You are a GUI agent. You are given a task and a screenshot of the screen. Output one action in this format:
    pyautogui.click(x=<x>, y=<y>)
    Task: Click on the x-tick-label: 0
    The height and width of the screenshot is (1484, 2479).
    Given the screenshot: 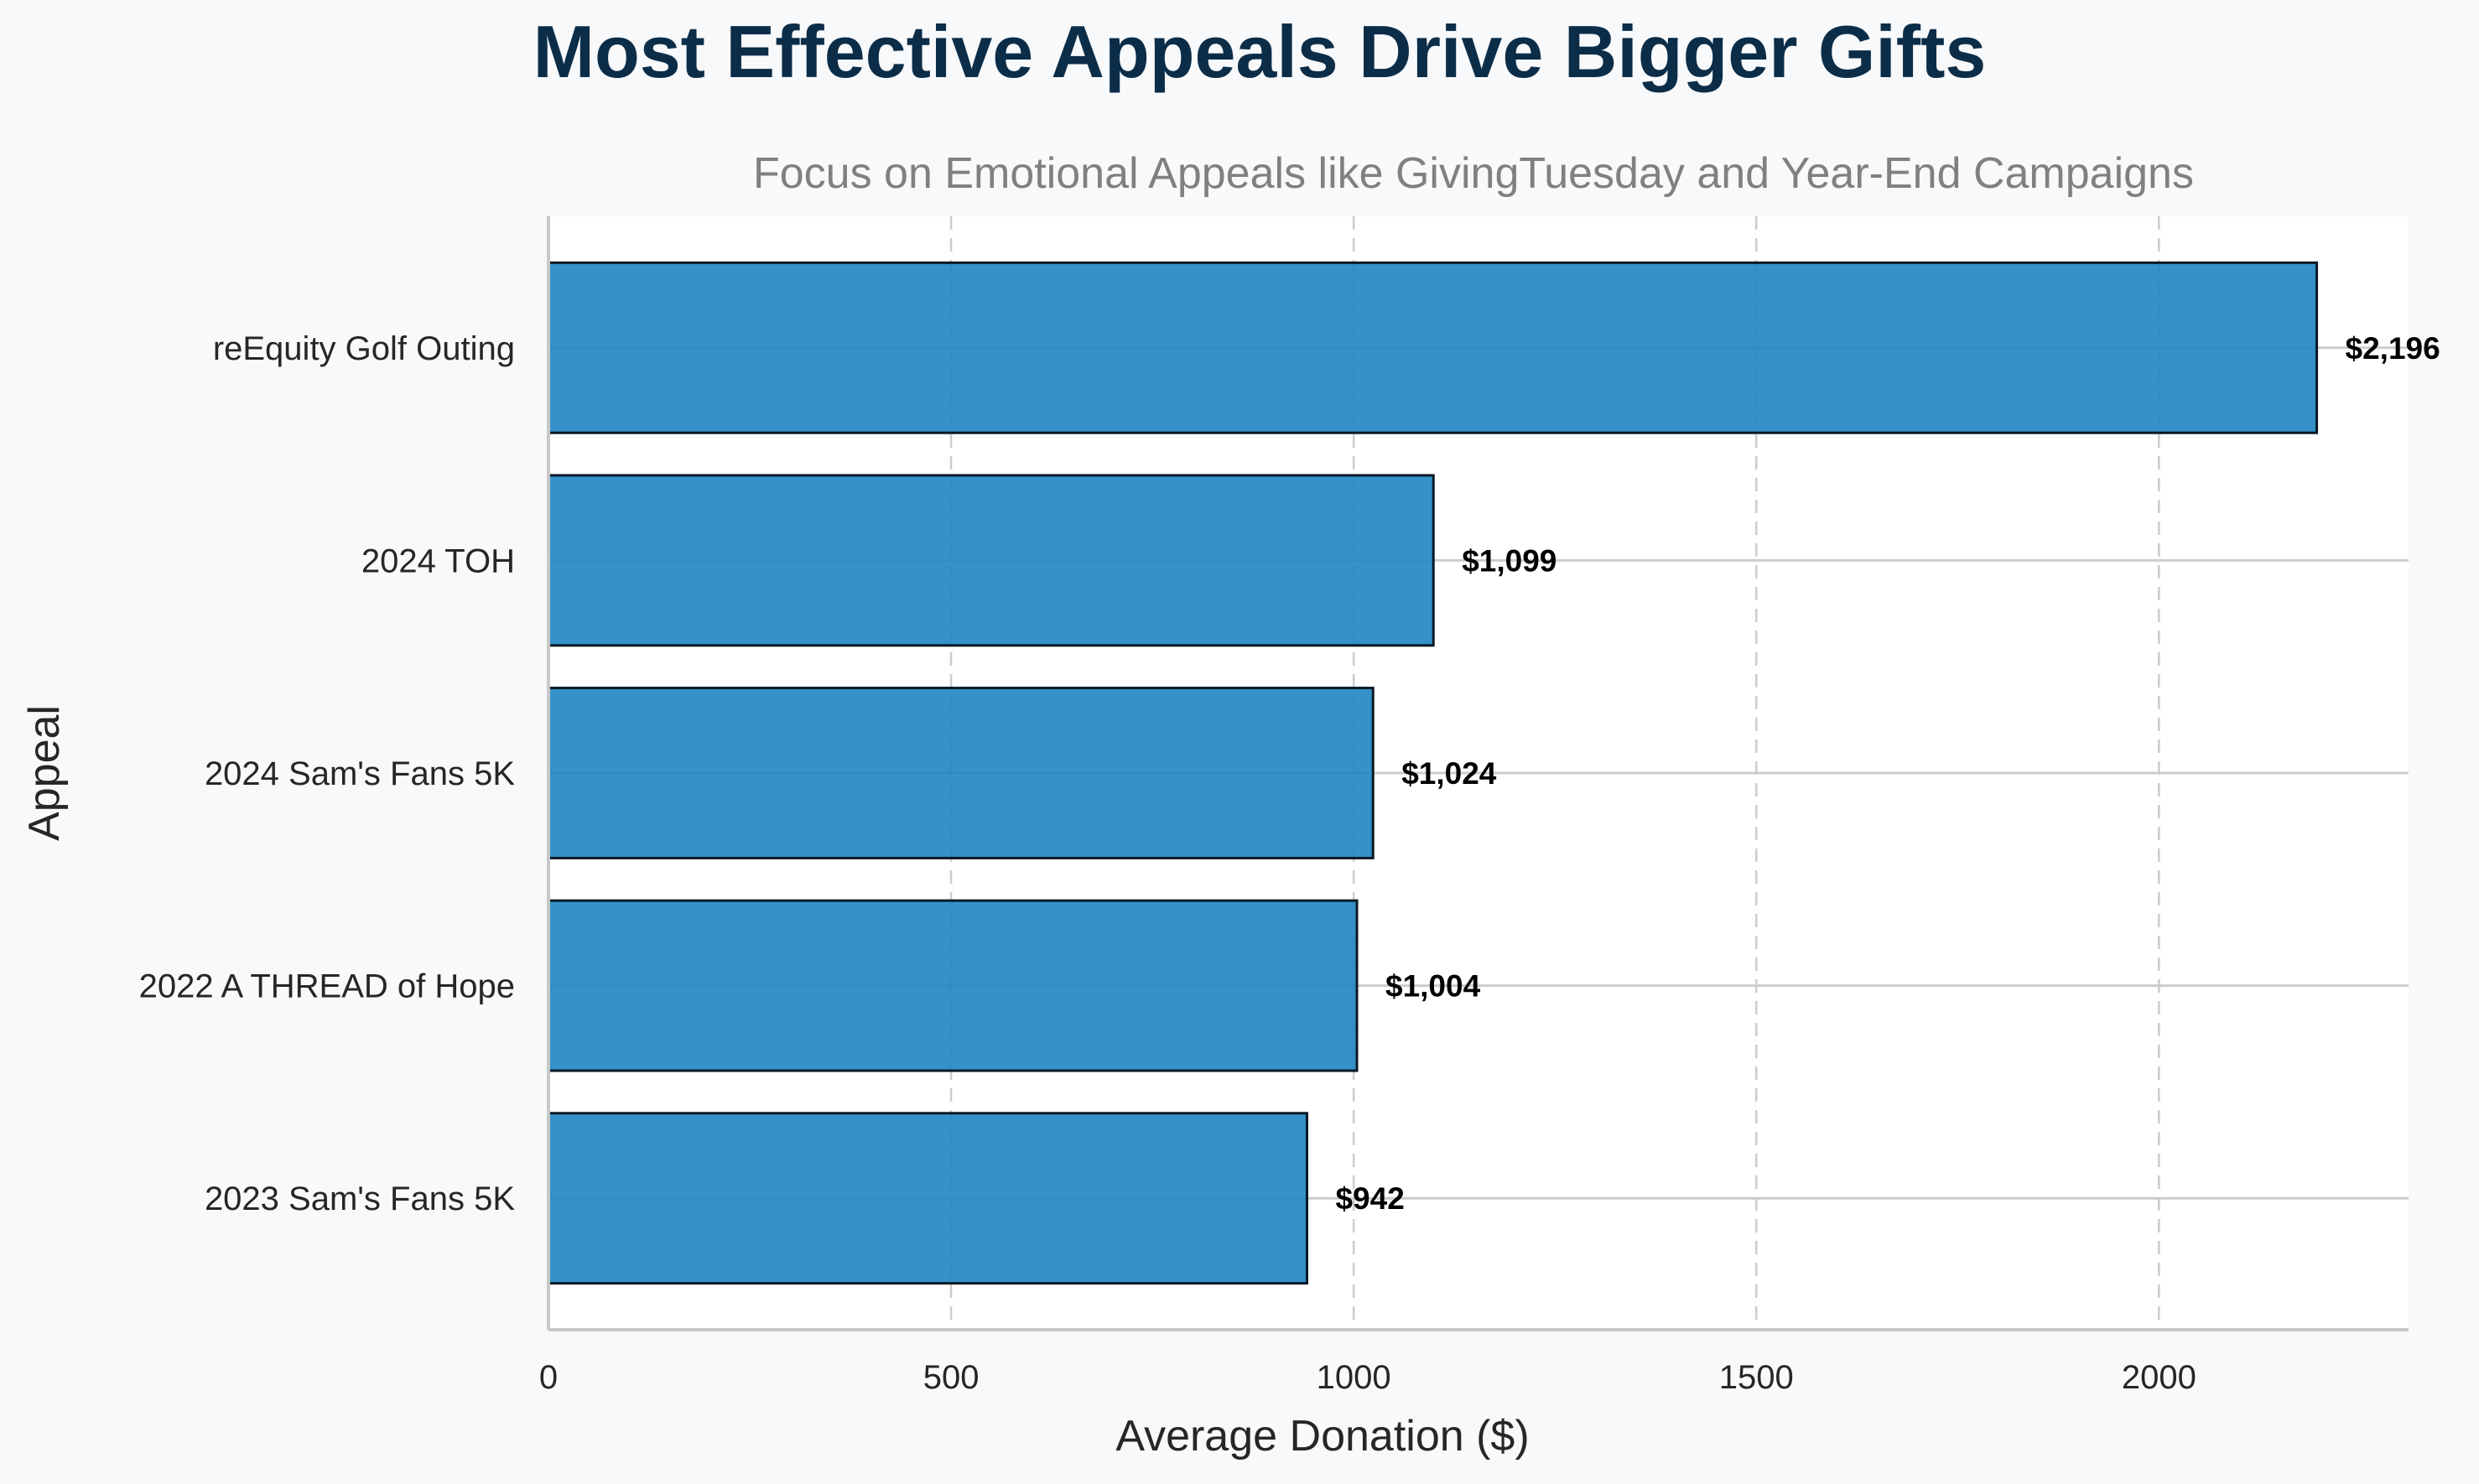 What is the action you would take?
    pyautogui.click(x=548, y=1377)
    